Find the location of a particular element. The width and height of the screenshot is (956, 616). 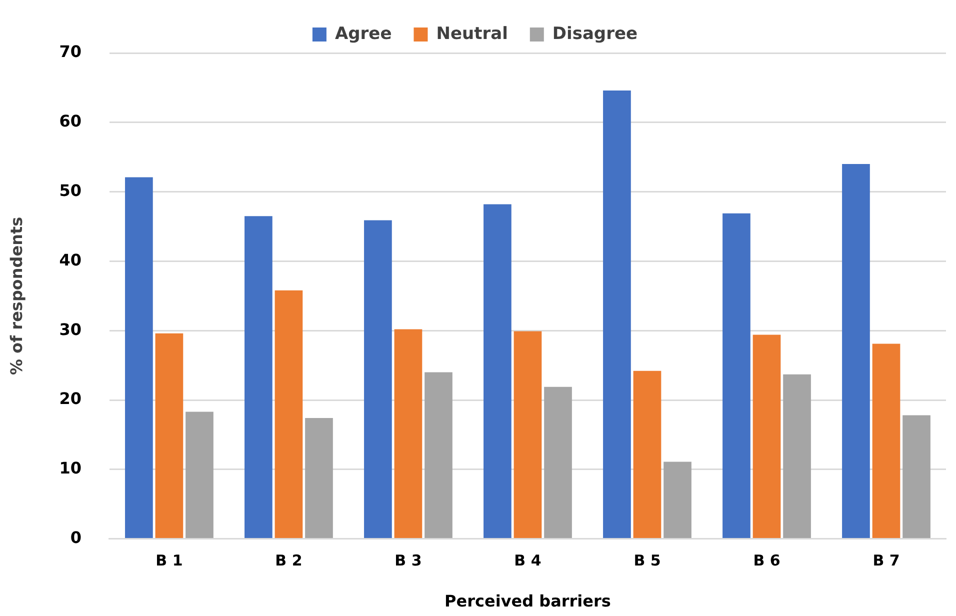

y-tick-label: 70 is located at coordinates (70, 52).